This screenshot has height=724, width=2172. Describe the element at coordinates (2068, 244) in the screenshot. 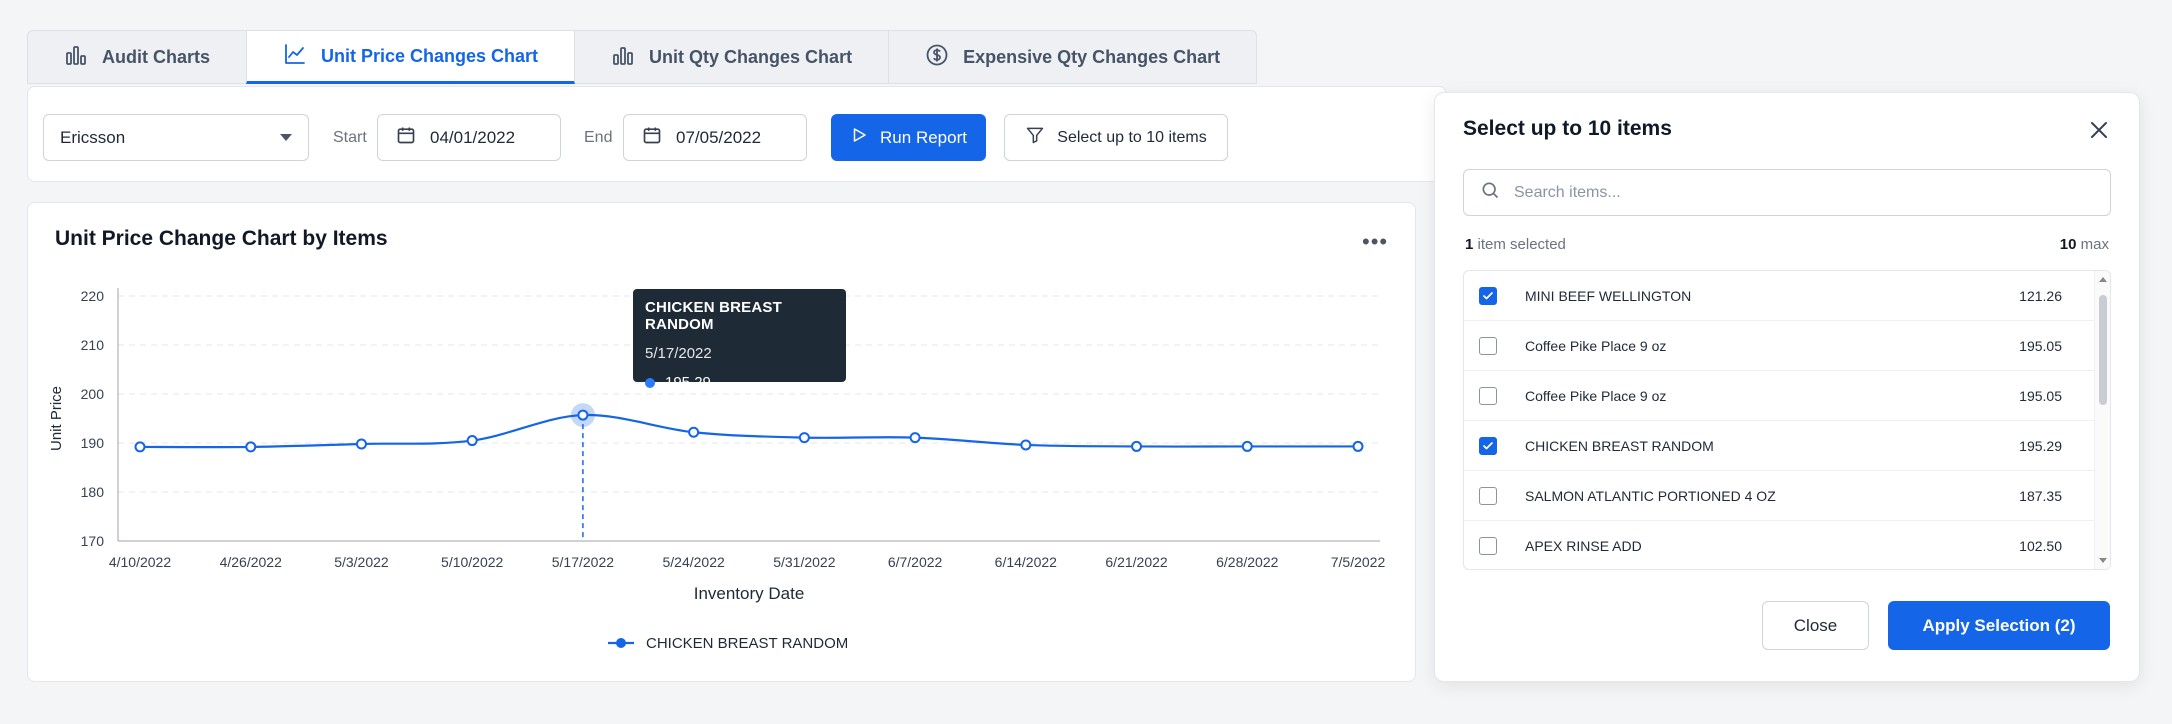

I see `max-count: 10` at that location.